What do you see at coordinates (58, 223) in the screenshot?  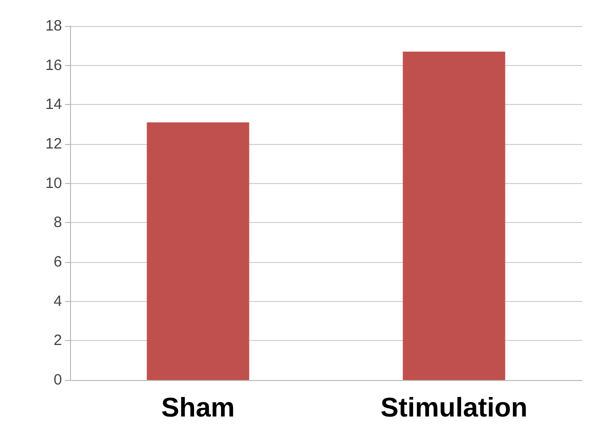 I see `y-tick-label: 8` at bounding box center [58, 223].